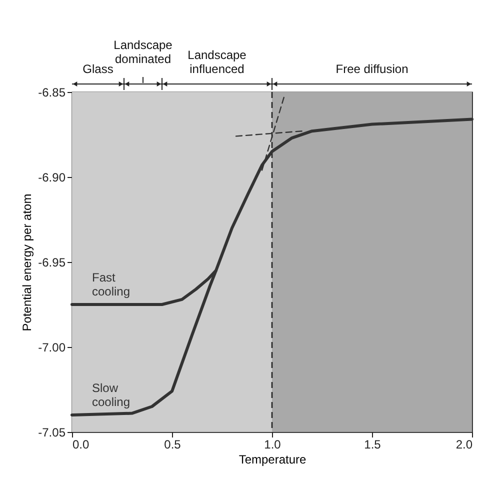 The image size is (498, 486). Describe the element at coordinates (372, 69) in the screenshot. I see `band-label: Free diffusion` at that location.